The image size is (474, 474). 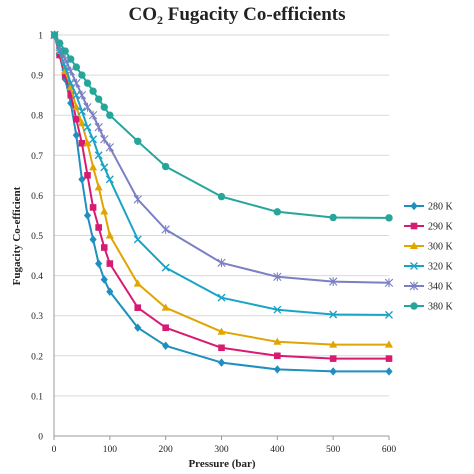 What do you see at coordinates (110, 450) in the screenshot?
I see `x-tick-label: 100` at bounding box center [110, 450].